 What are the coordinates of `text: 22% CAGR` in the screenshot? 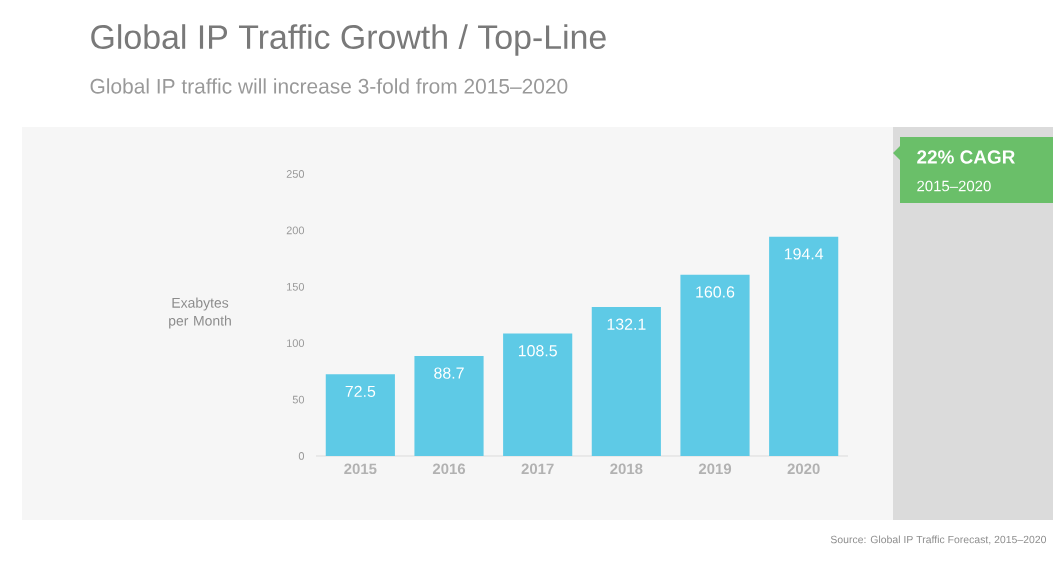 It's located at (966, 157).